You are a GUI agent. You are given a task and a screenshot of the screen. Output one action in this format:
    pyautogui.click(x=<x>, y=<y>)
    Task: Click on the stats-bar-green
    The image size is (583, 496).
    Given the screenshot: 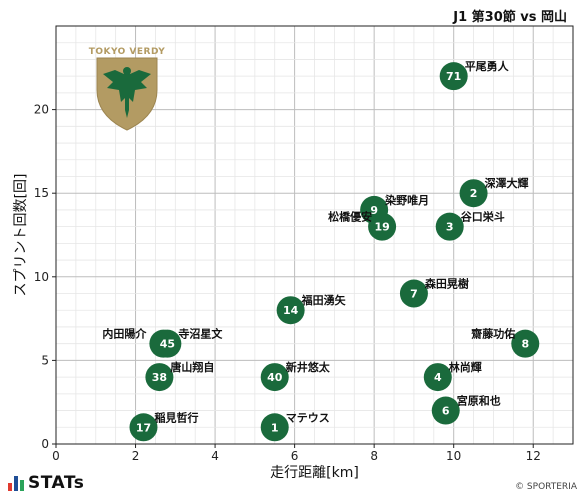 What is the action you would take?
    pyautogui.click(x=22, y=485)
    